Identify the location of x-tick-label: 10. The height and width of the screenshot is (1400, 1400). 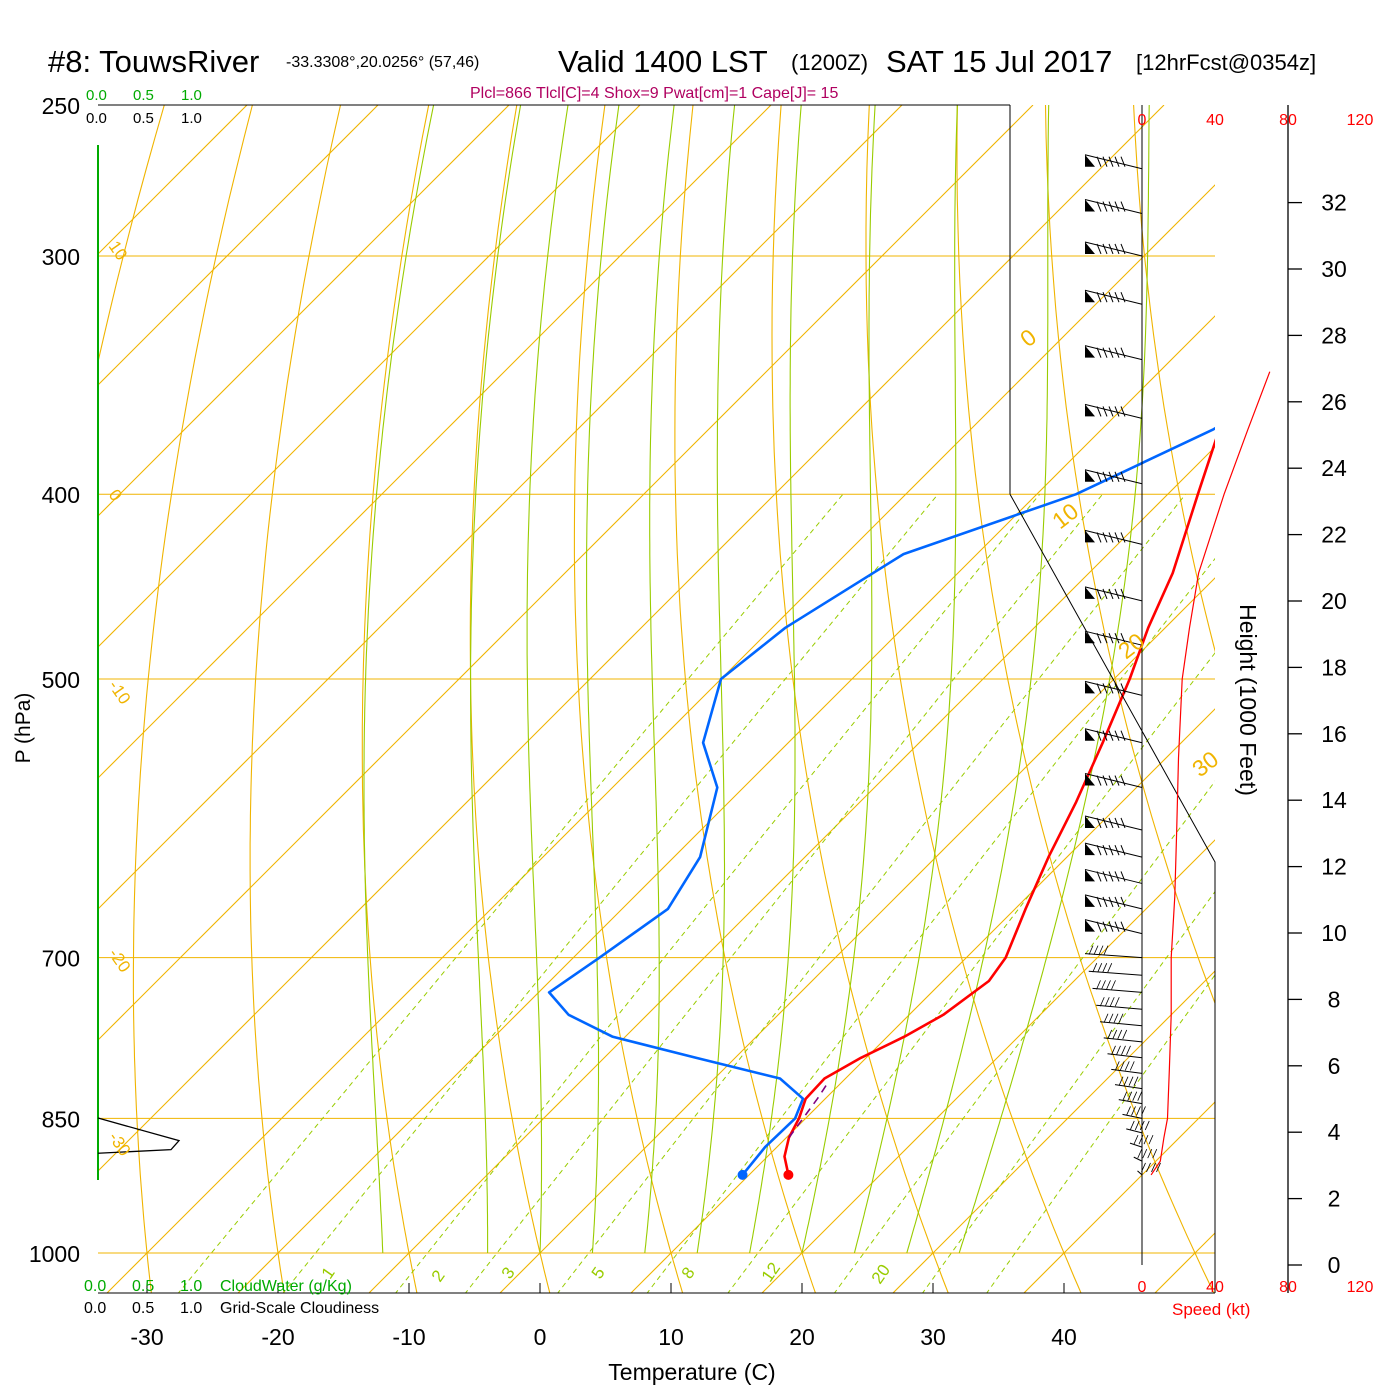
(671, 1337).